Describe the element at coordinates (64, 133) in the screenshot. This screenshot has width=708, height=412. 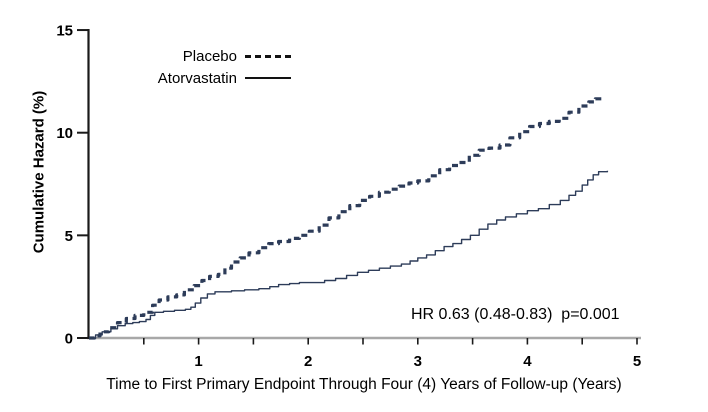
I see `y-tick-label: 10` at that location.